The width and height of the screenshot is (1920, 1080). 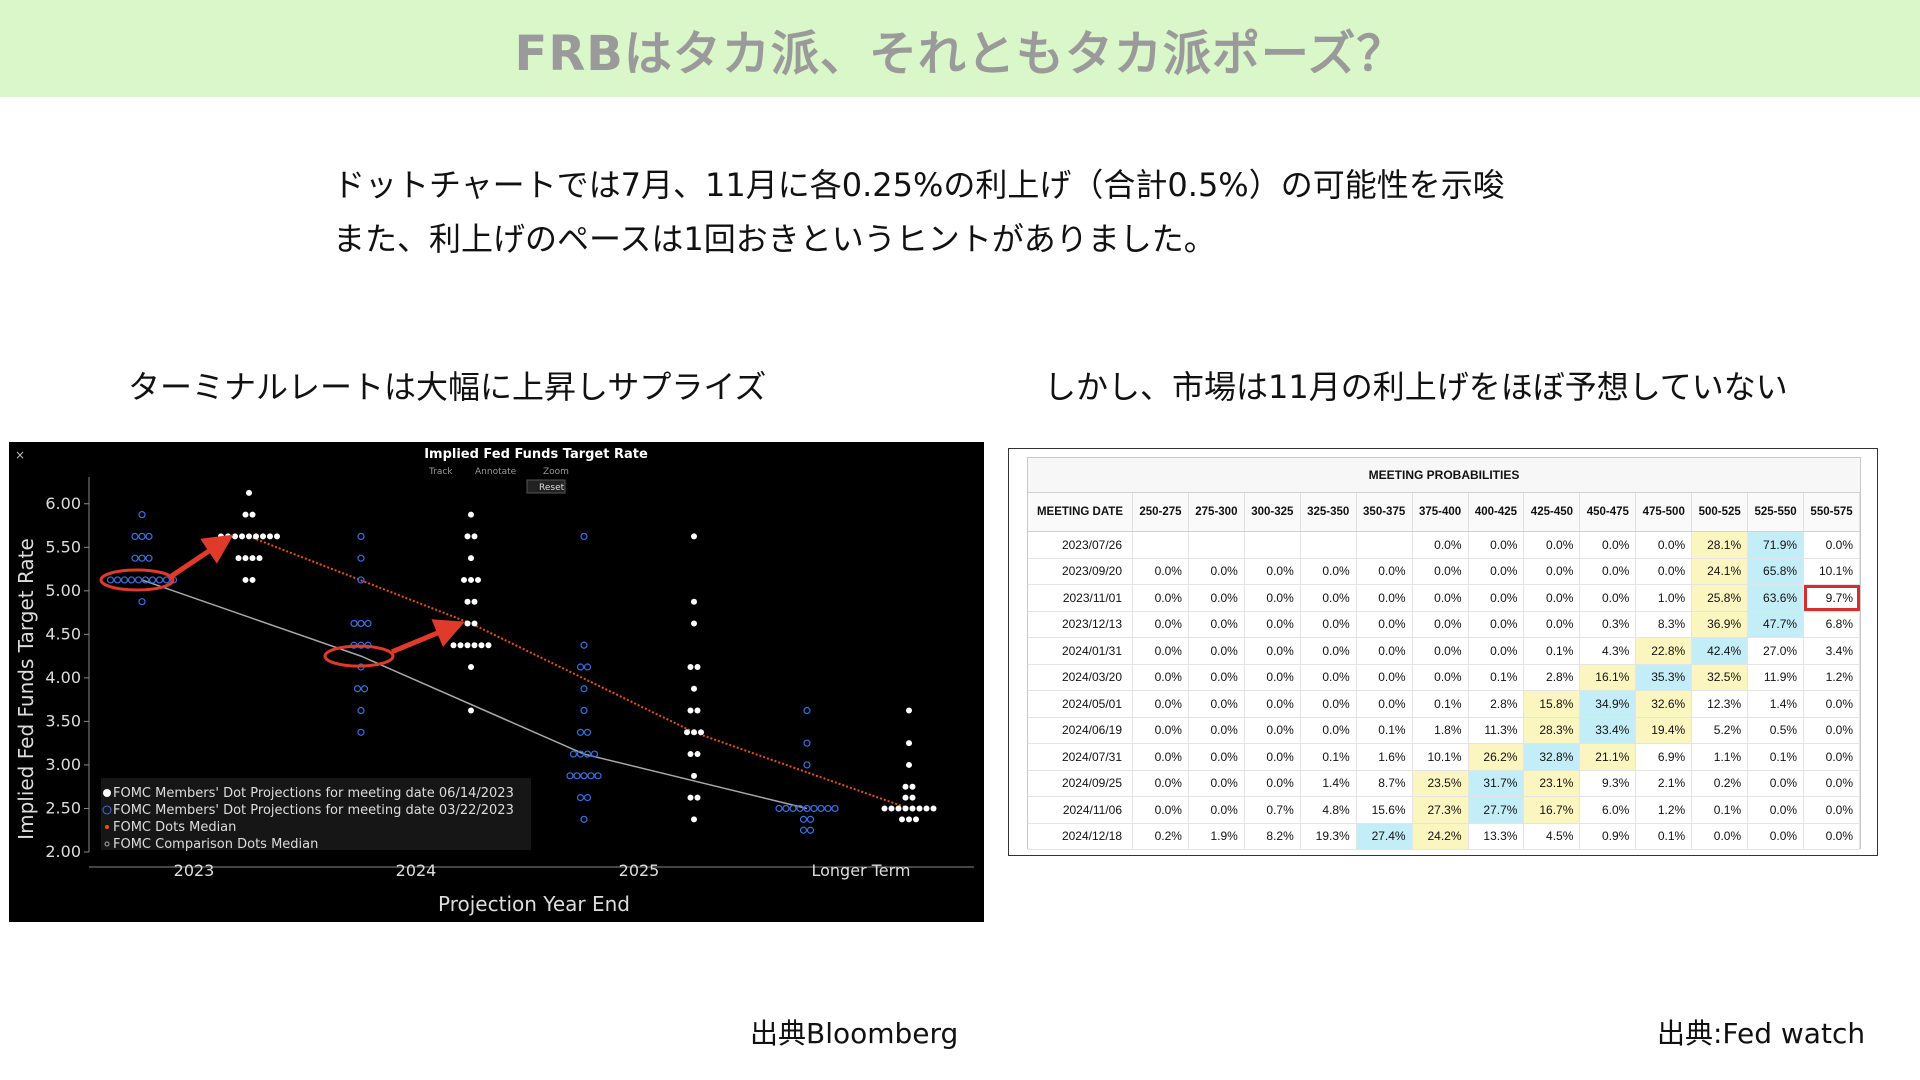 What do you see at coordinates (1831, 677) in the screenshot?
I see `probability-cell: 1.2%` at bounding box center [1831, 677].